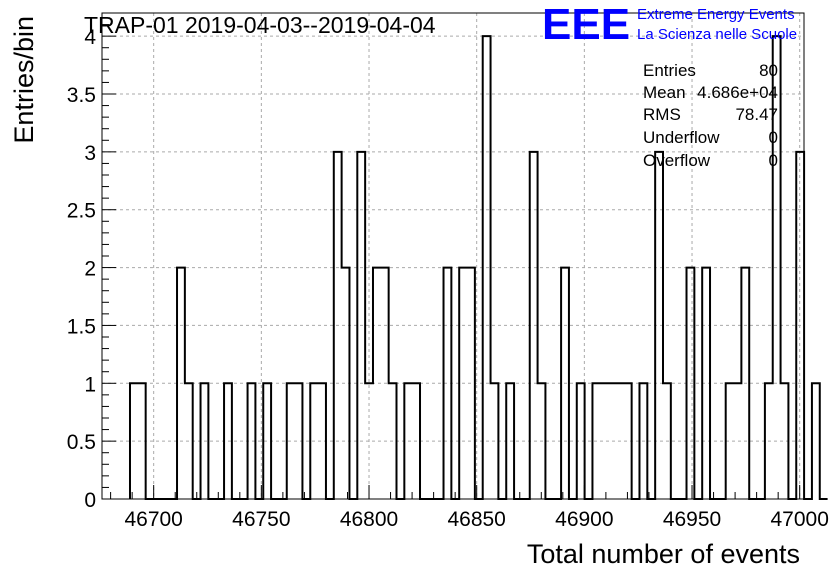 This screenshot has height=572, width=836. I want to click on stats-value-underflow: 0, so click(773, 137).